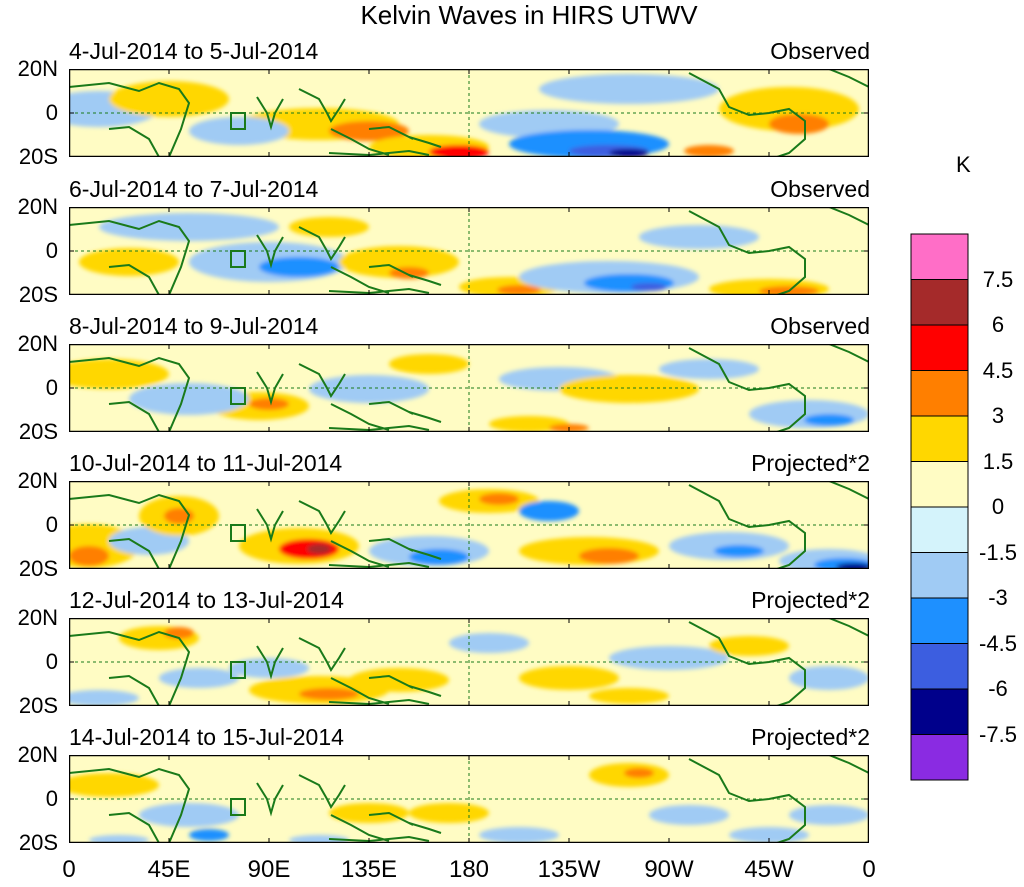  What do you see at coordinates (998, 688) in the screenshot?
I see `colorbar-tick-label: -6` at bounding box center [998, 688].